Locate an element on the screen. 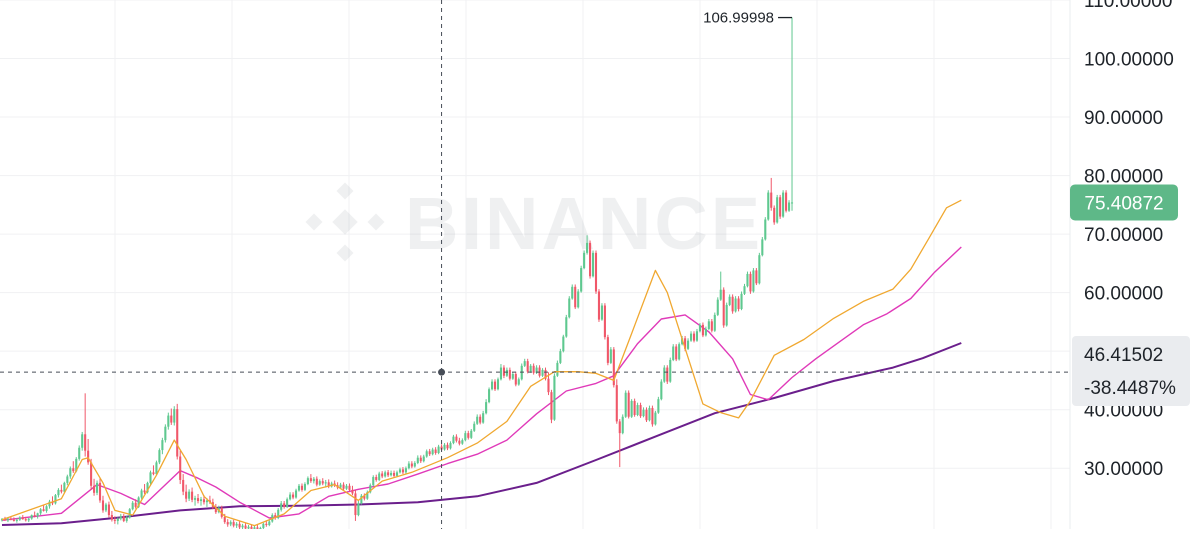 The width and height of the screenshot is (1200, 534). last-price-label: 75.40872 is located at coordinates (1123, 203).